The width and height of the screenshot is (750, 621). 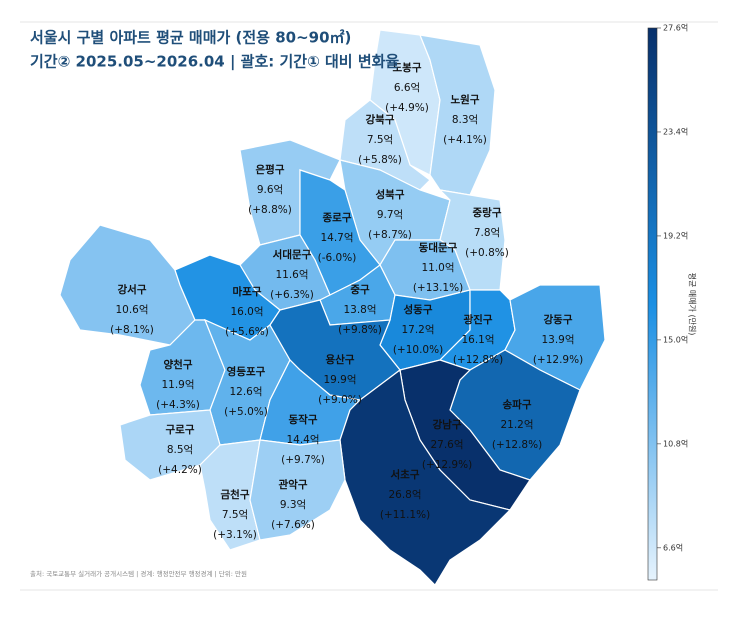 I want to click on district-value: 11.9억, so click(x=177, y=385).